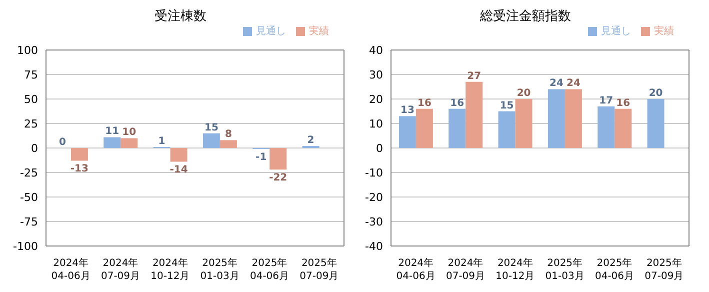 The width and height of the screenshot is (709, 292). I want to click on data-label: 27, so click(474, 76).